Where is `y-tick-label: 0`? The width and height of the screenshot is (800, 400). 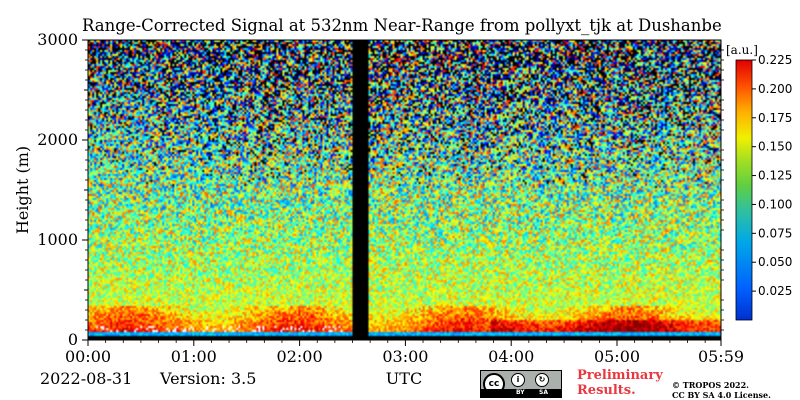
y-tick-label: 0 is located at coordinates (73, 339).